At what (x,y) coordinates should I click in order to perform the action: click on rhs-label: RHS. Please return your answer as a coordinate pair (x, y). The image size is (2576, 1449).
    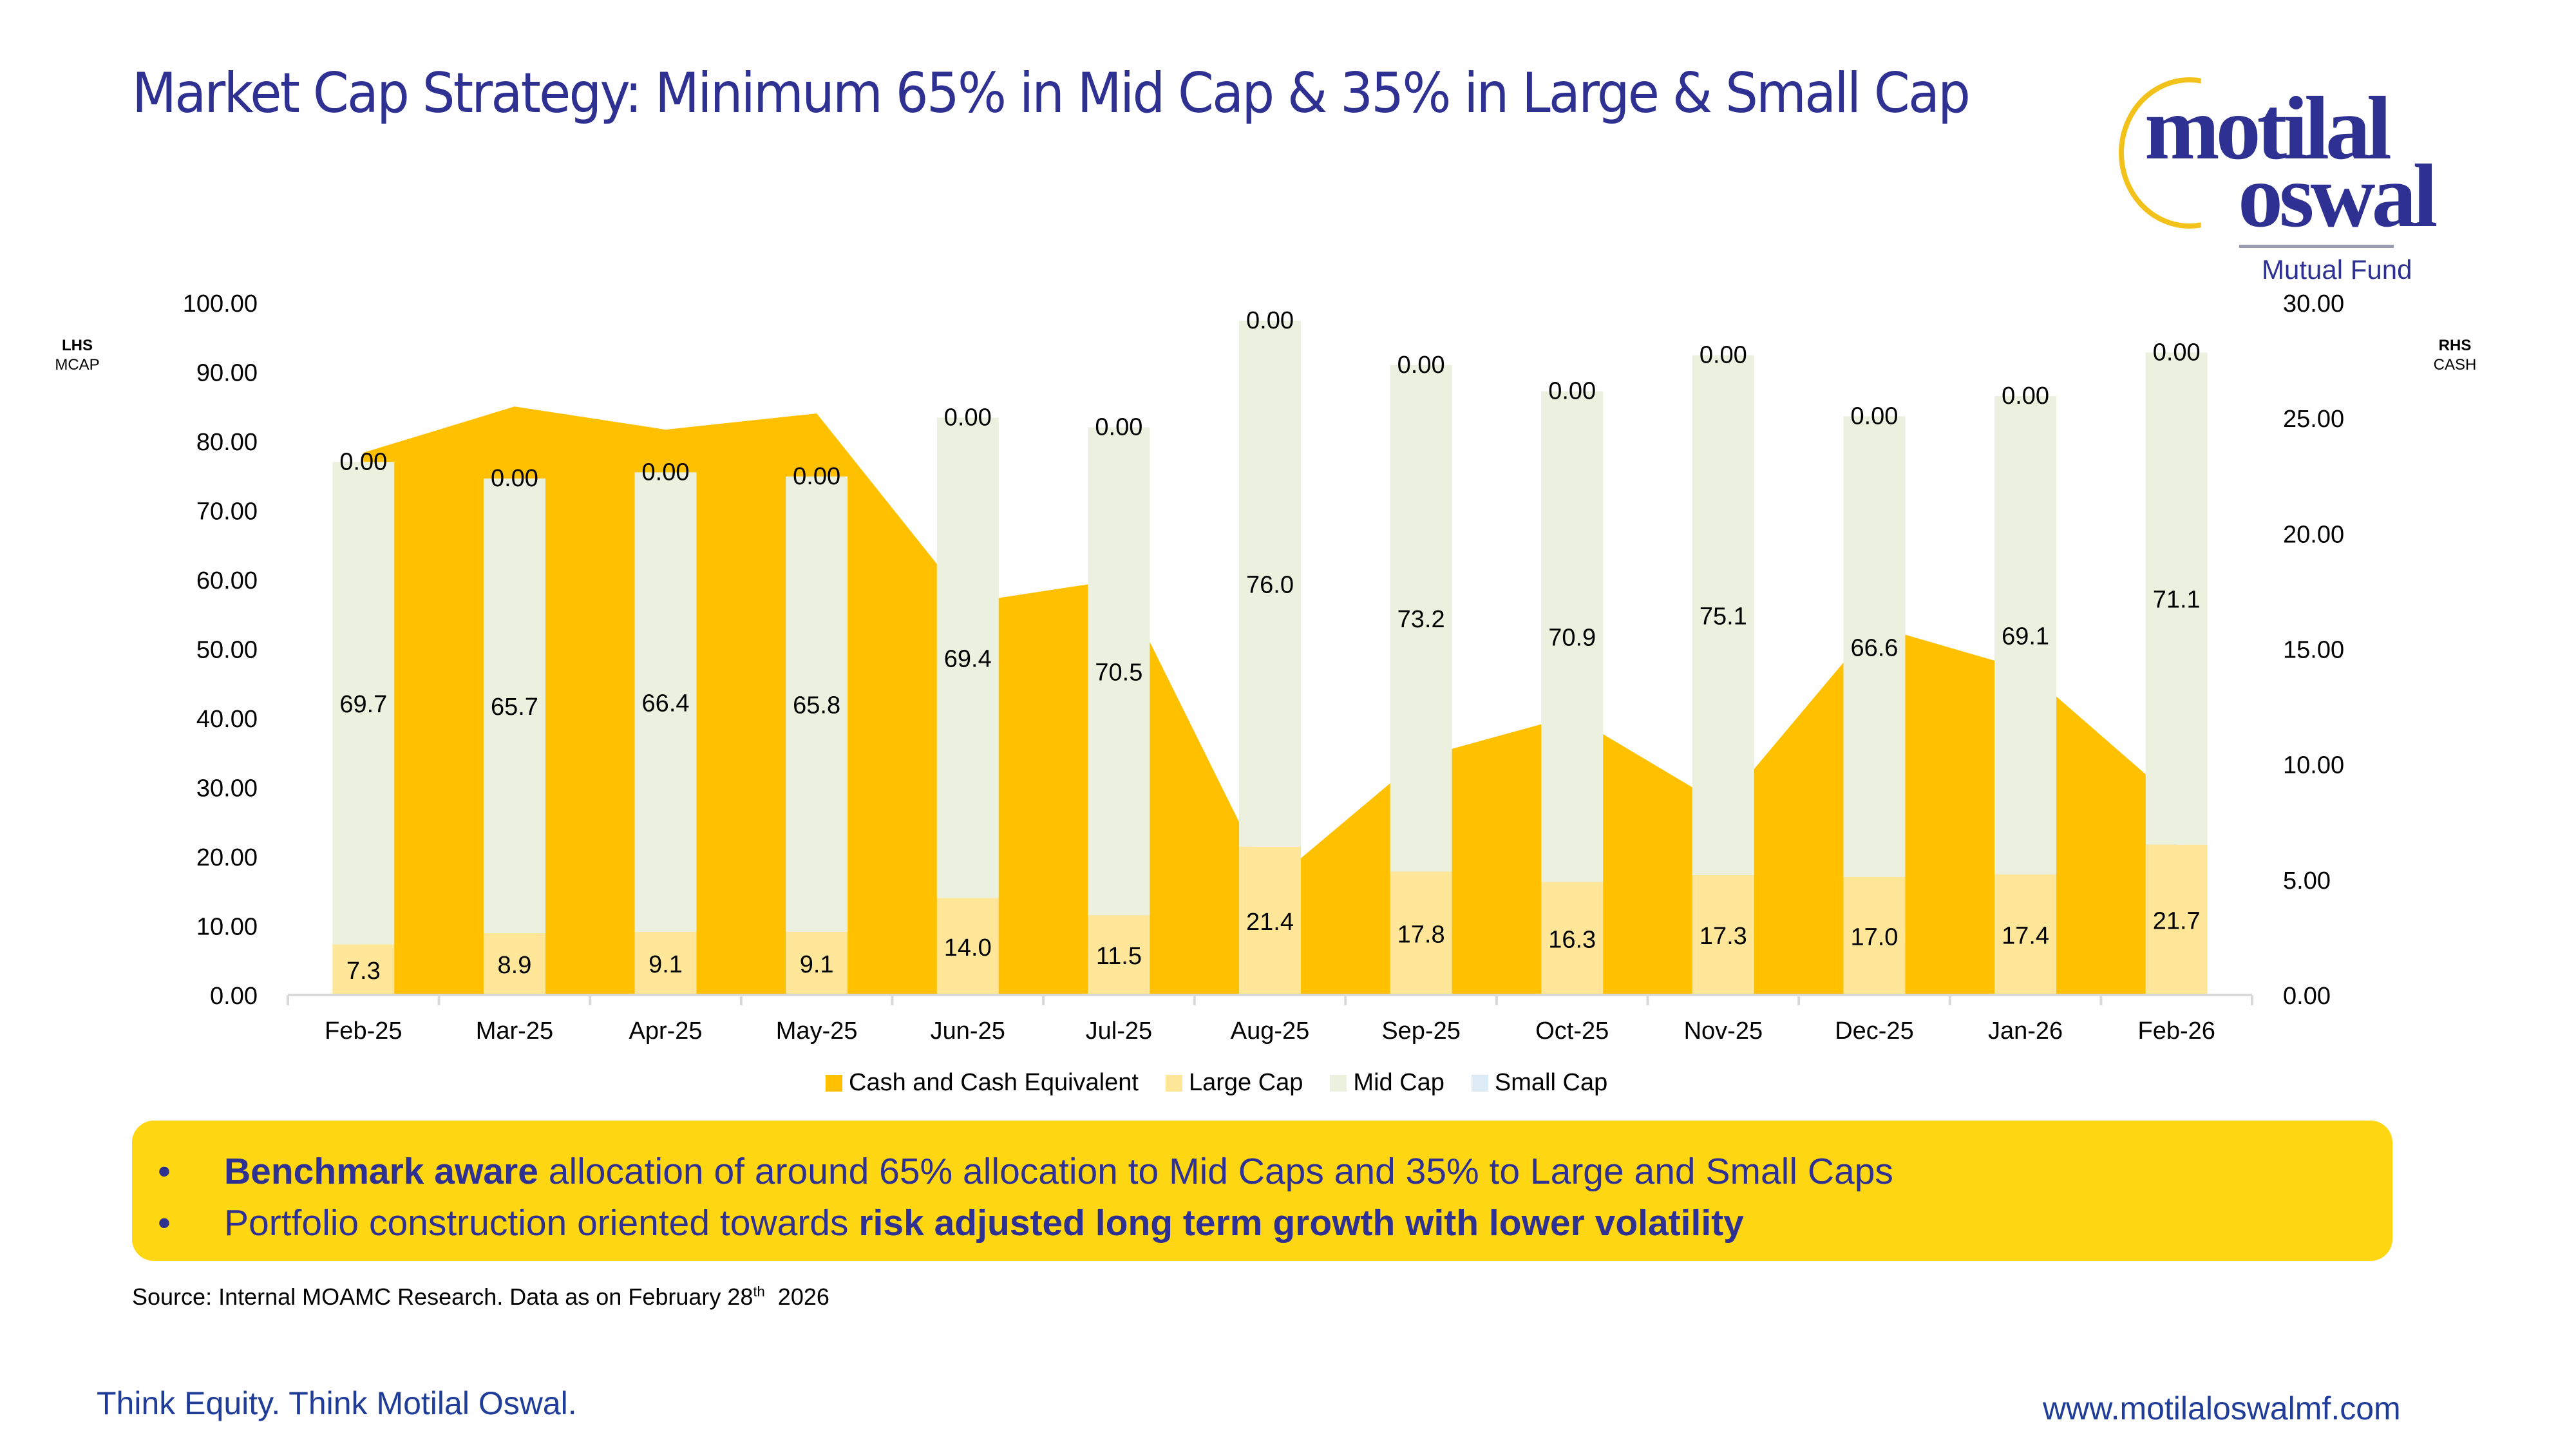
    Looking at the image, I should click on (2455, 346).